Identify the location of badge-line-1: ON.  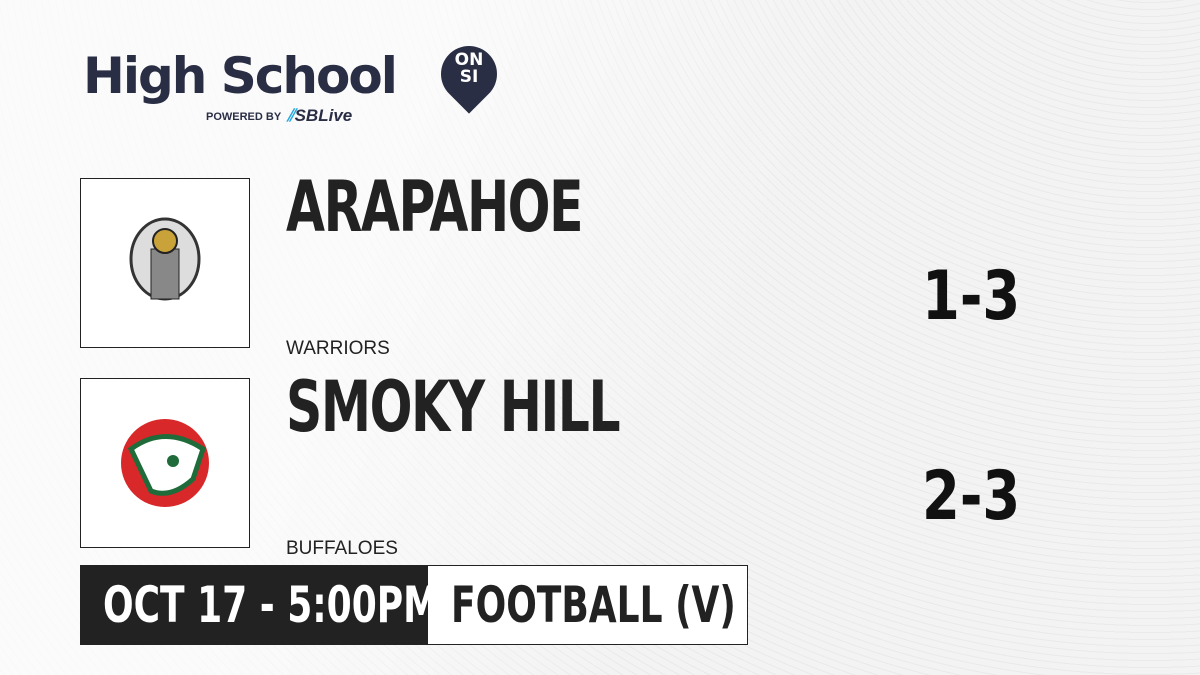
(469, 60).